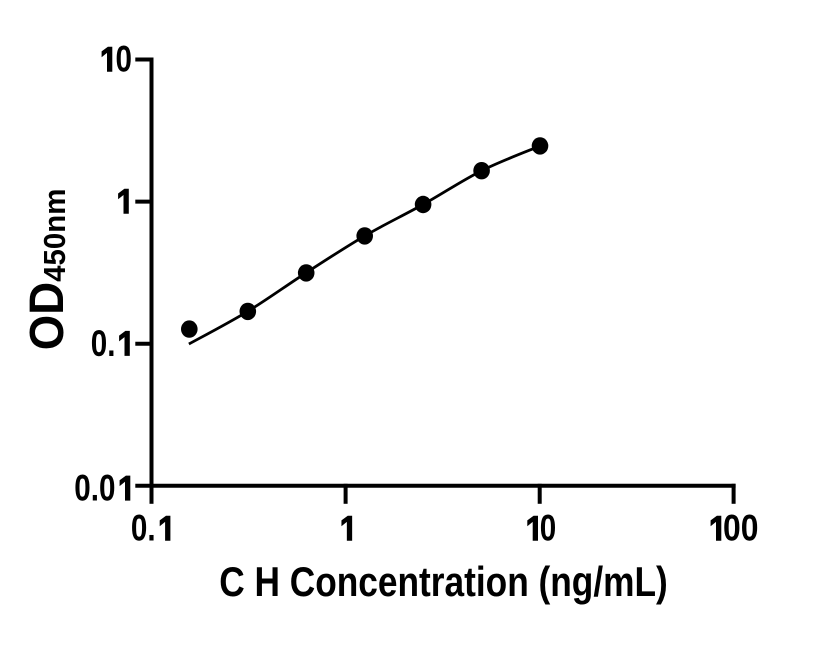 Image resolution: width=816 pixels, height=645 pixels. Describe the element at coordinates (443, 582) in the screenshot. I see `svg-text: C H Concentration (ng/mL)` at that location.